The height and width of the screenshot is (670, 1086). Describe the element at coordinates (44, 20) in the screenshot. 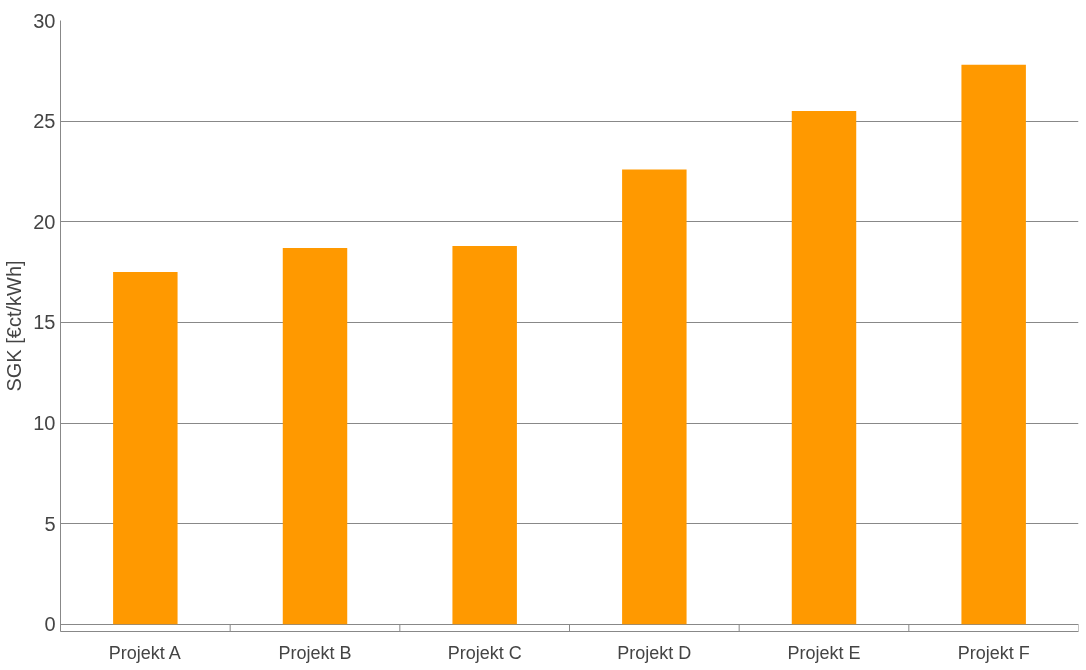

I see `y-tick-label: 30` at that location.